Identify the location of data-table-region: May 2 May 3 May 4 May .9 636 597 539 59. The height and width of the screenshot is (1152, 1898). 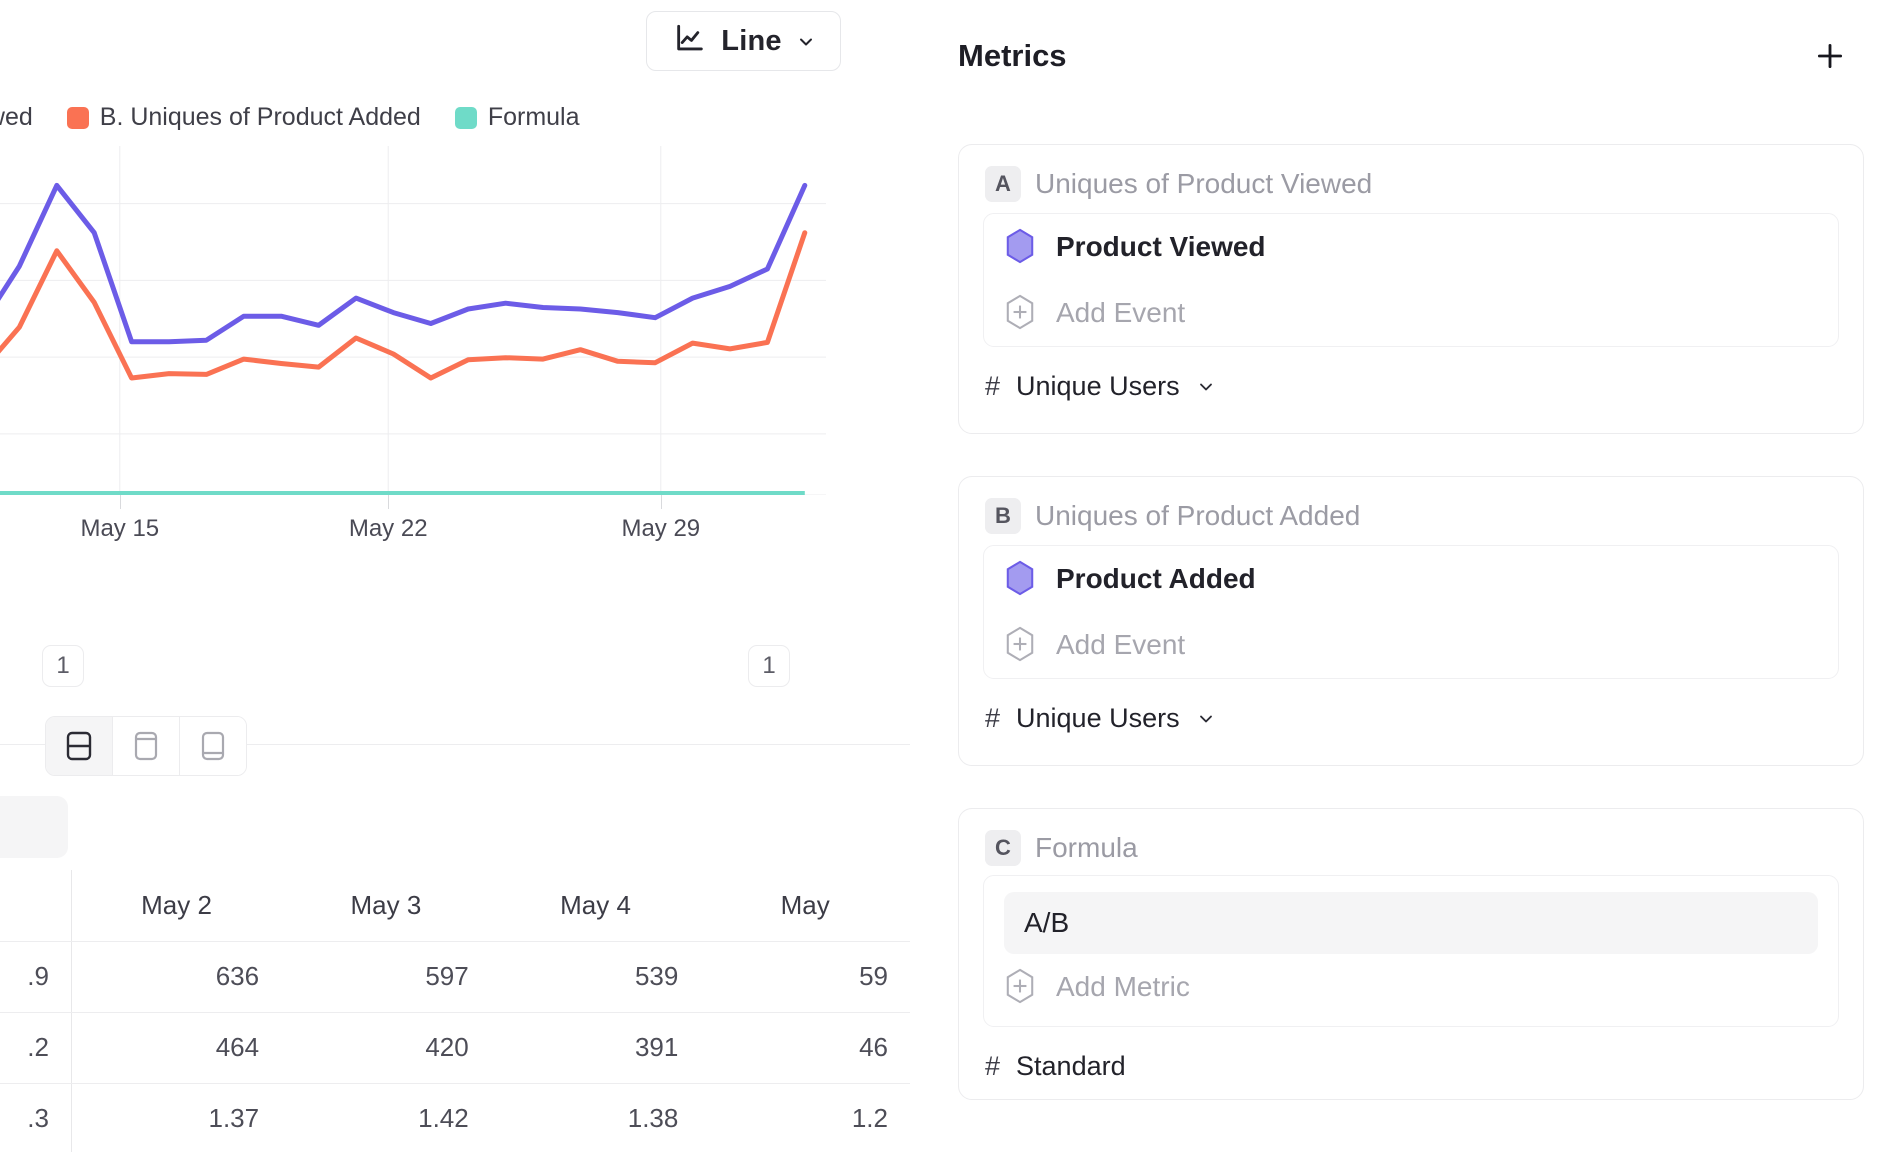
(455, 1011).